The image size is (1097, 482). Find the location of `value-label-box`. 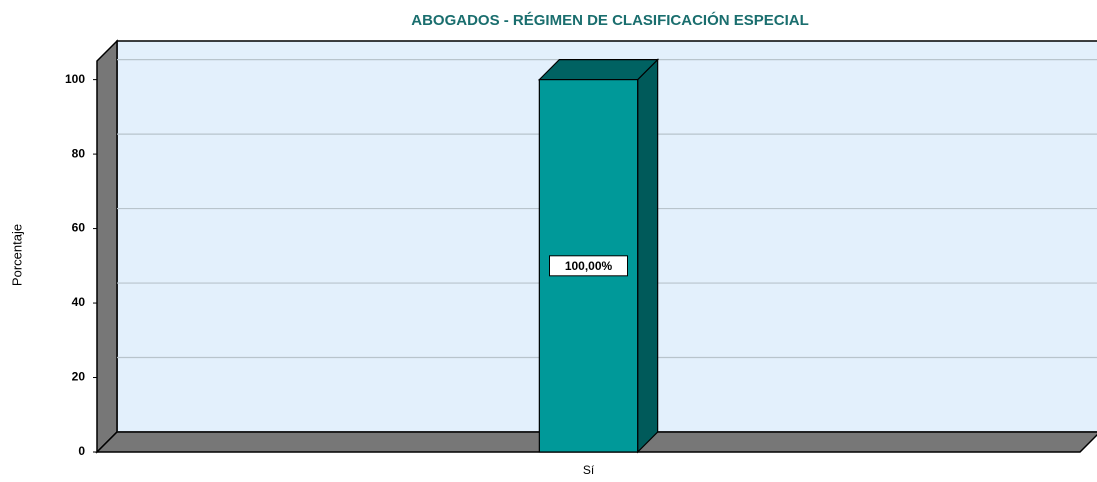

value-label-box is located at coordinates (588, 266).